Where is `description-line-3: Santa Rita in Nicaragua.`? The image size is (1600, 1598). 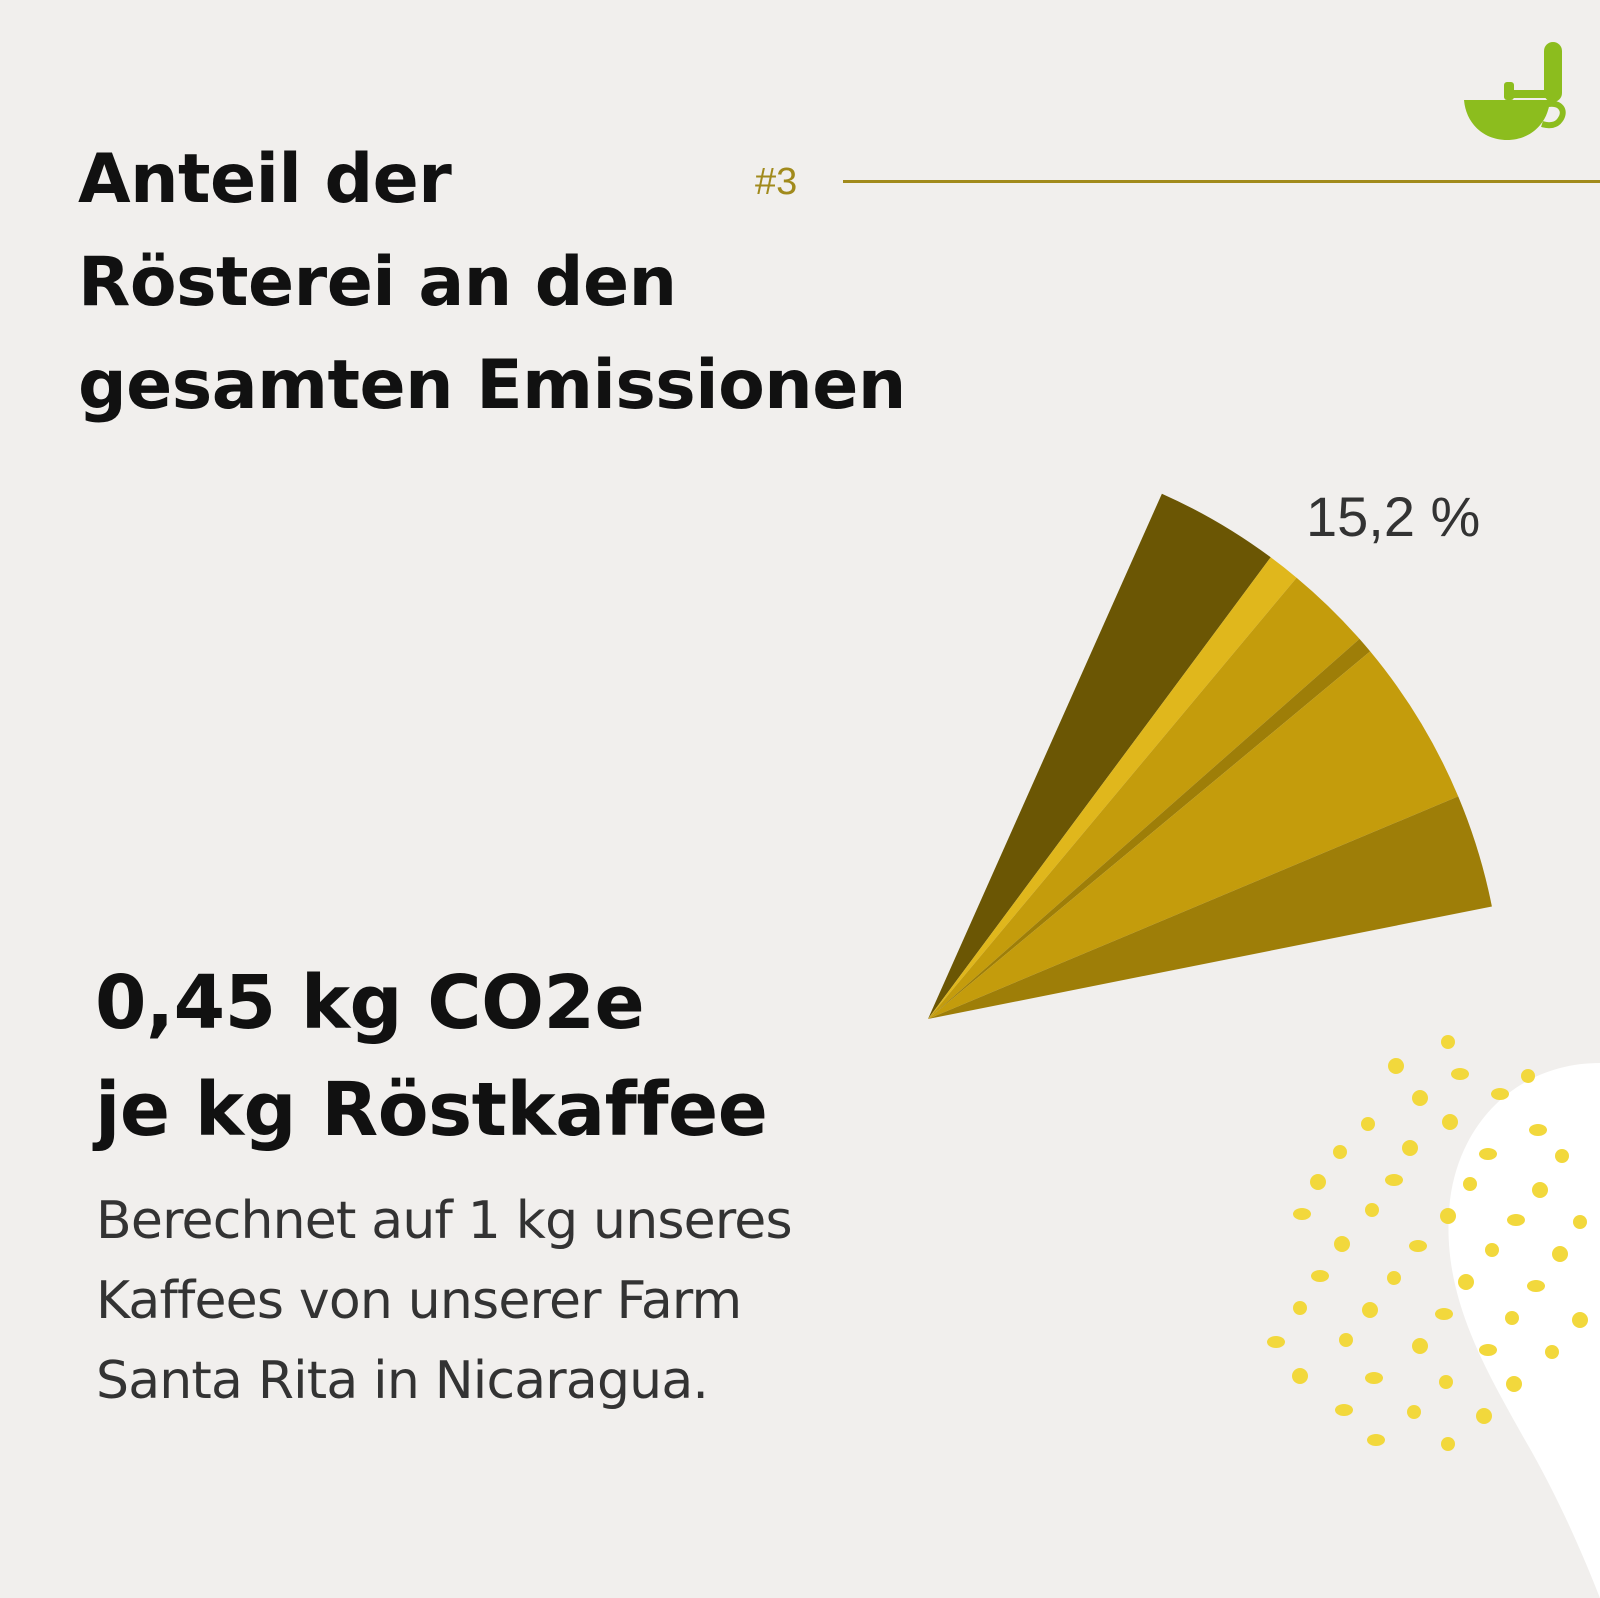 description-line-3: Santa Rita in Nicaragua. is located at coordinates (402, 1381).